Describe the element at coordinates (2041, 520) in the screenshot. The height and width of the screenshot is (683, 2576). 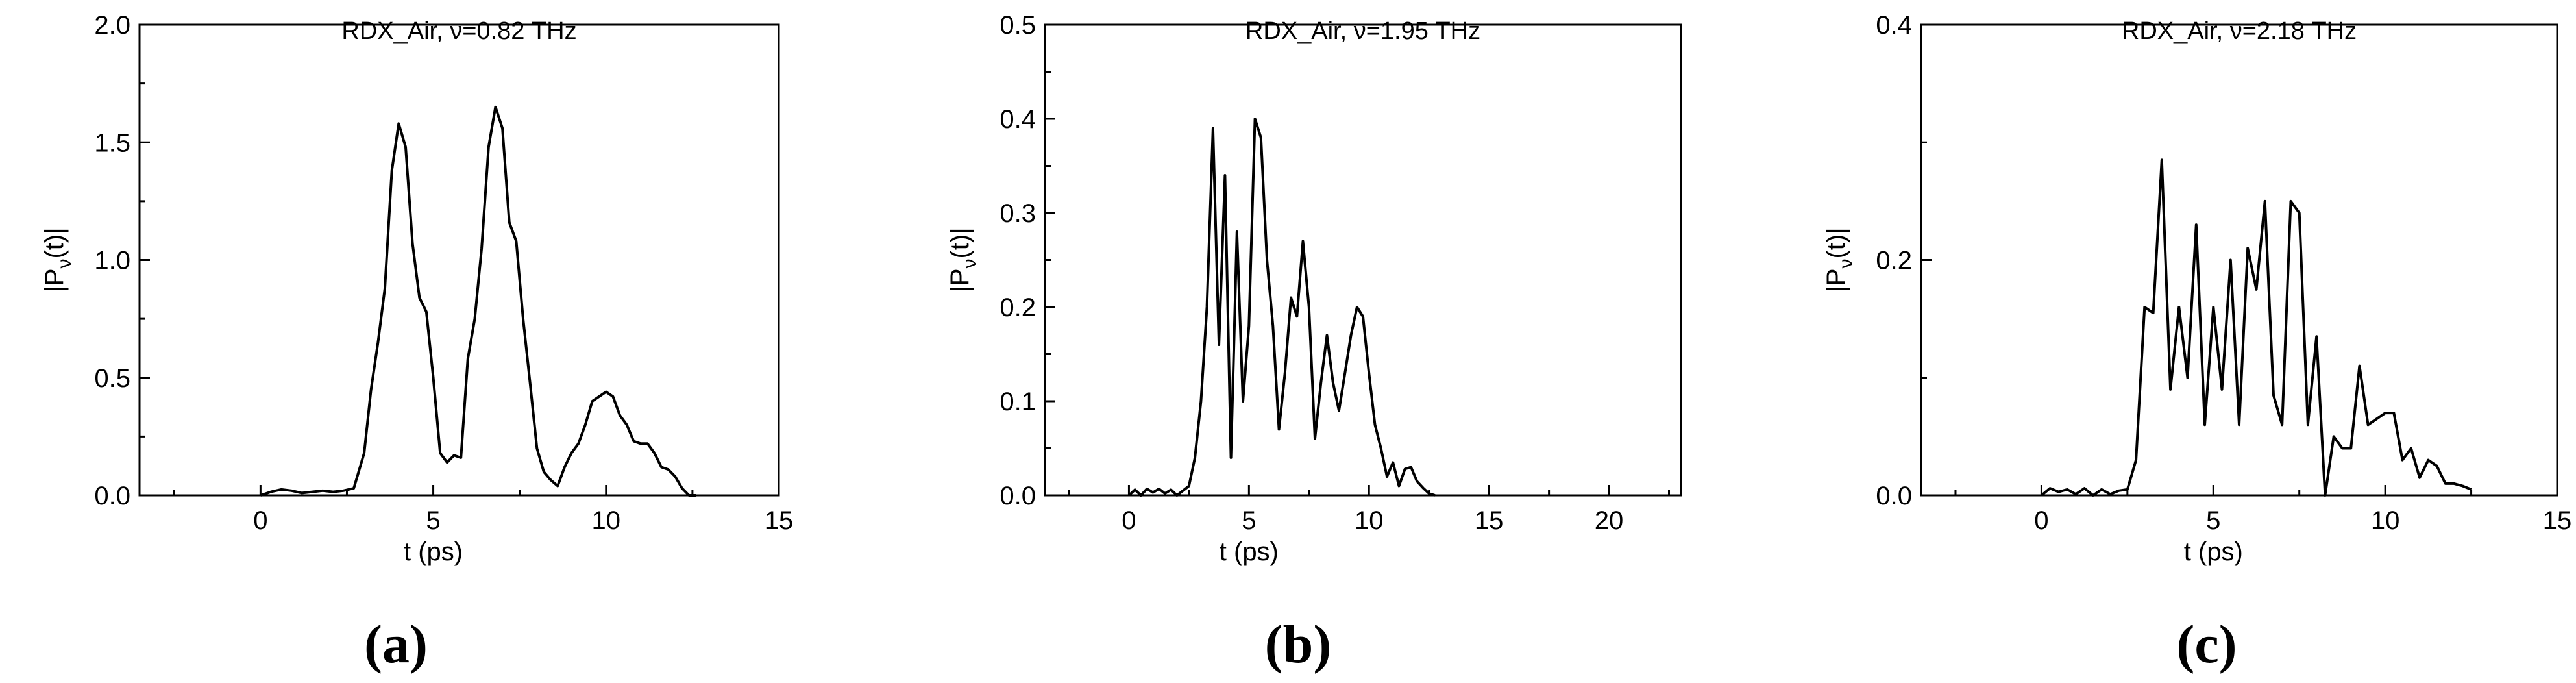
I see `x-tick-label-c: 0` at that location.